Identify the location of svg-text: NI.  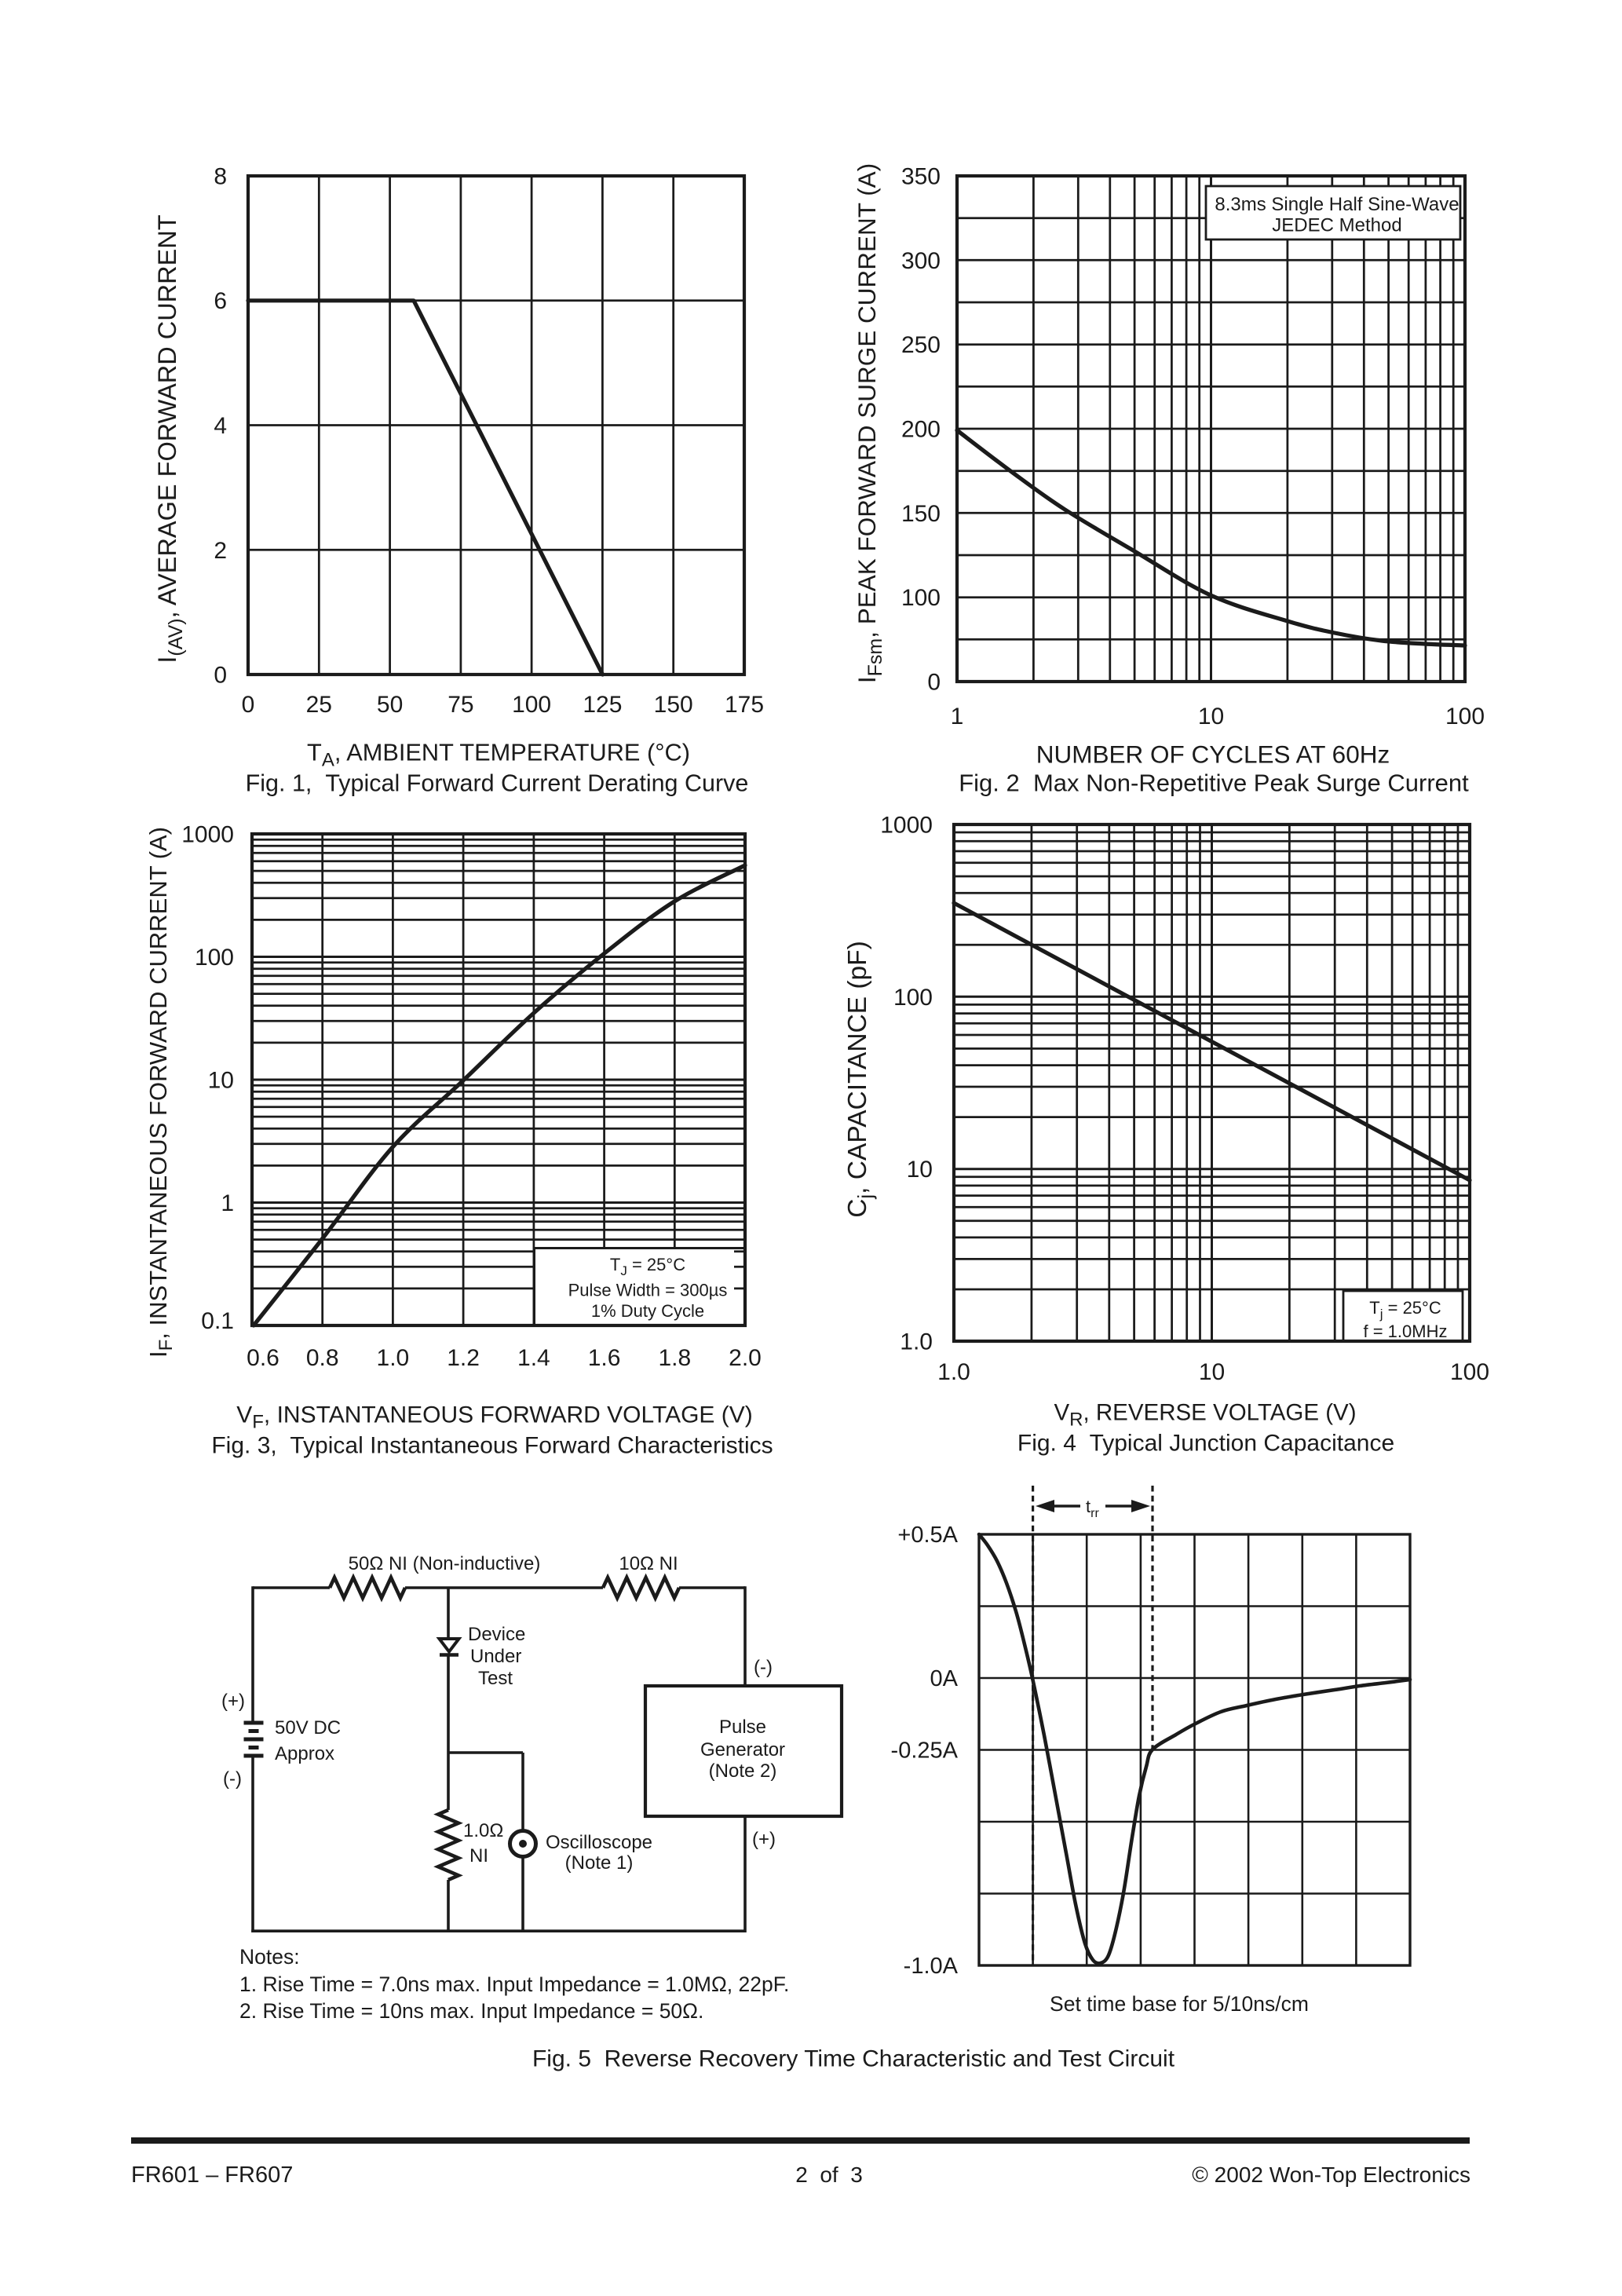
(478, 1855).